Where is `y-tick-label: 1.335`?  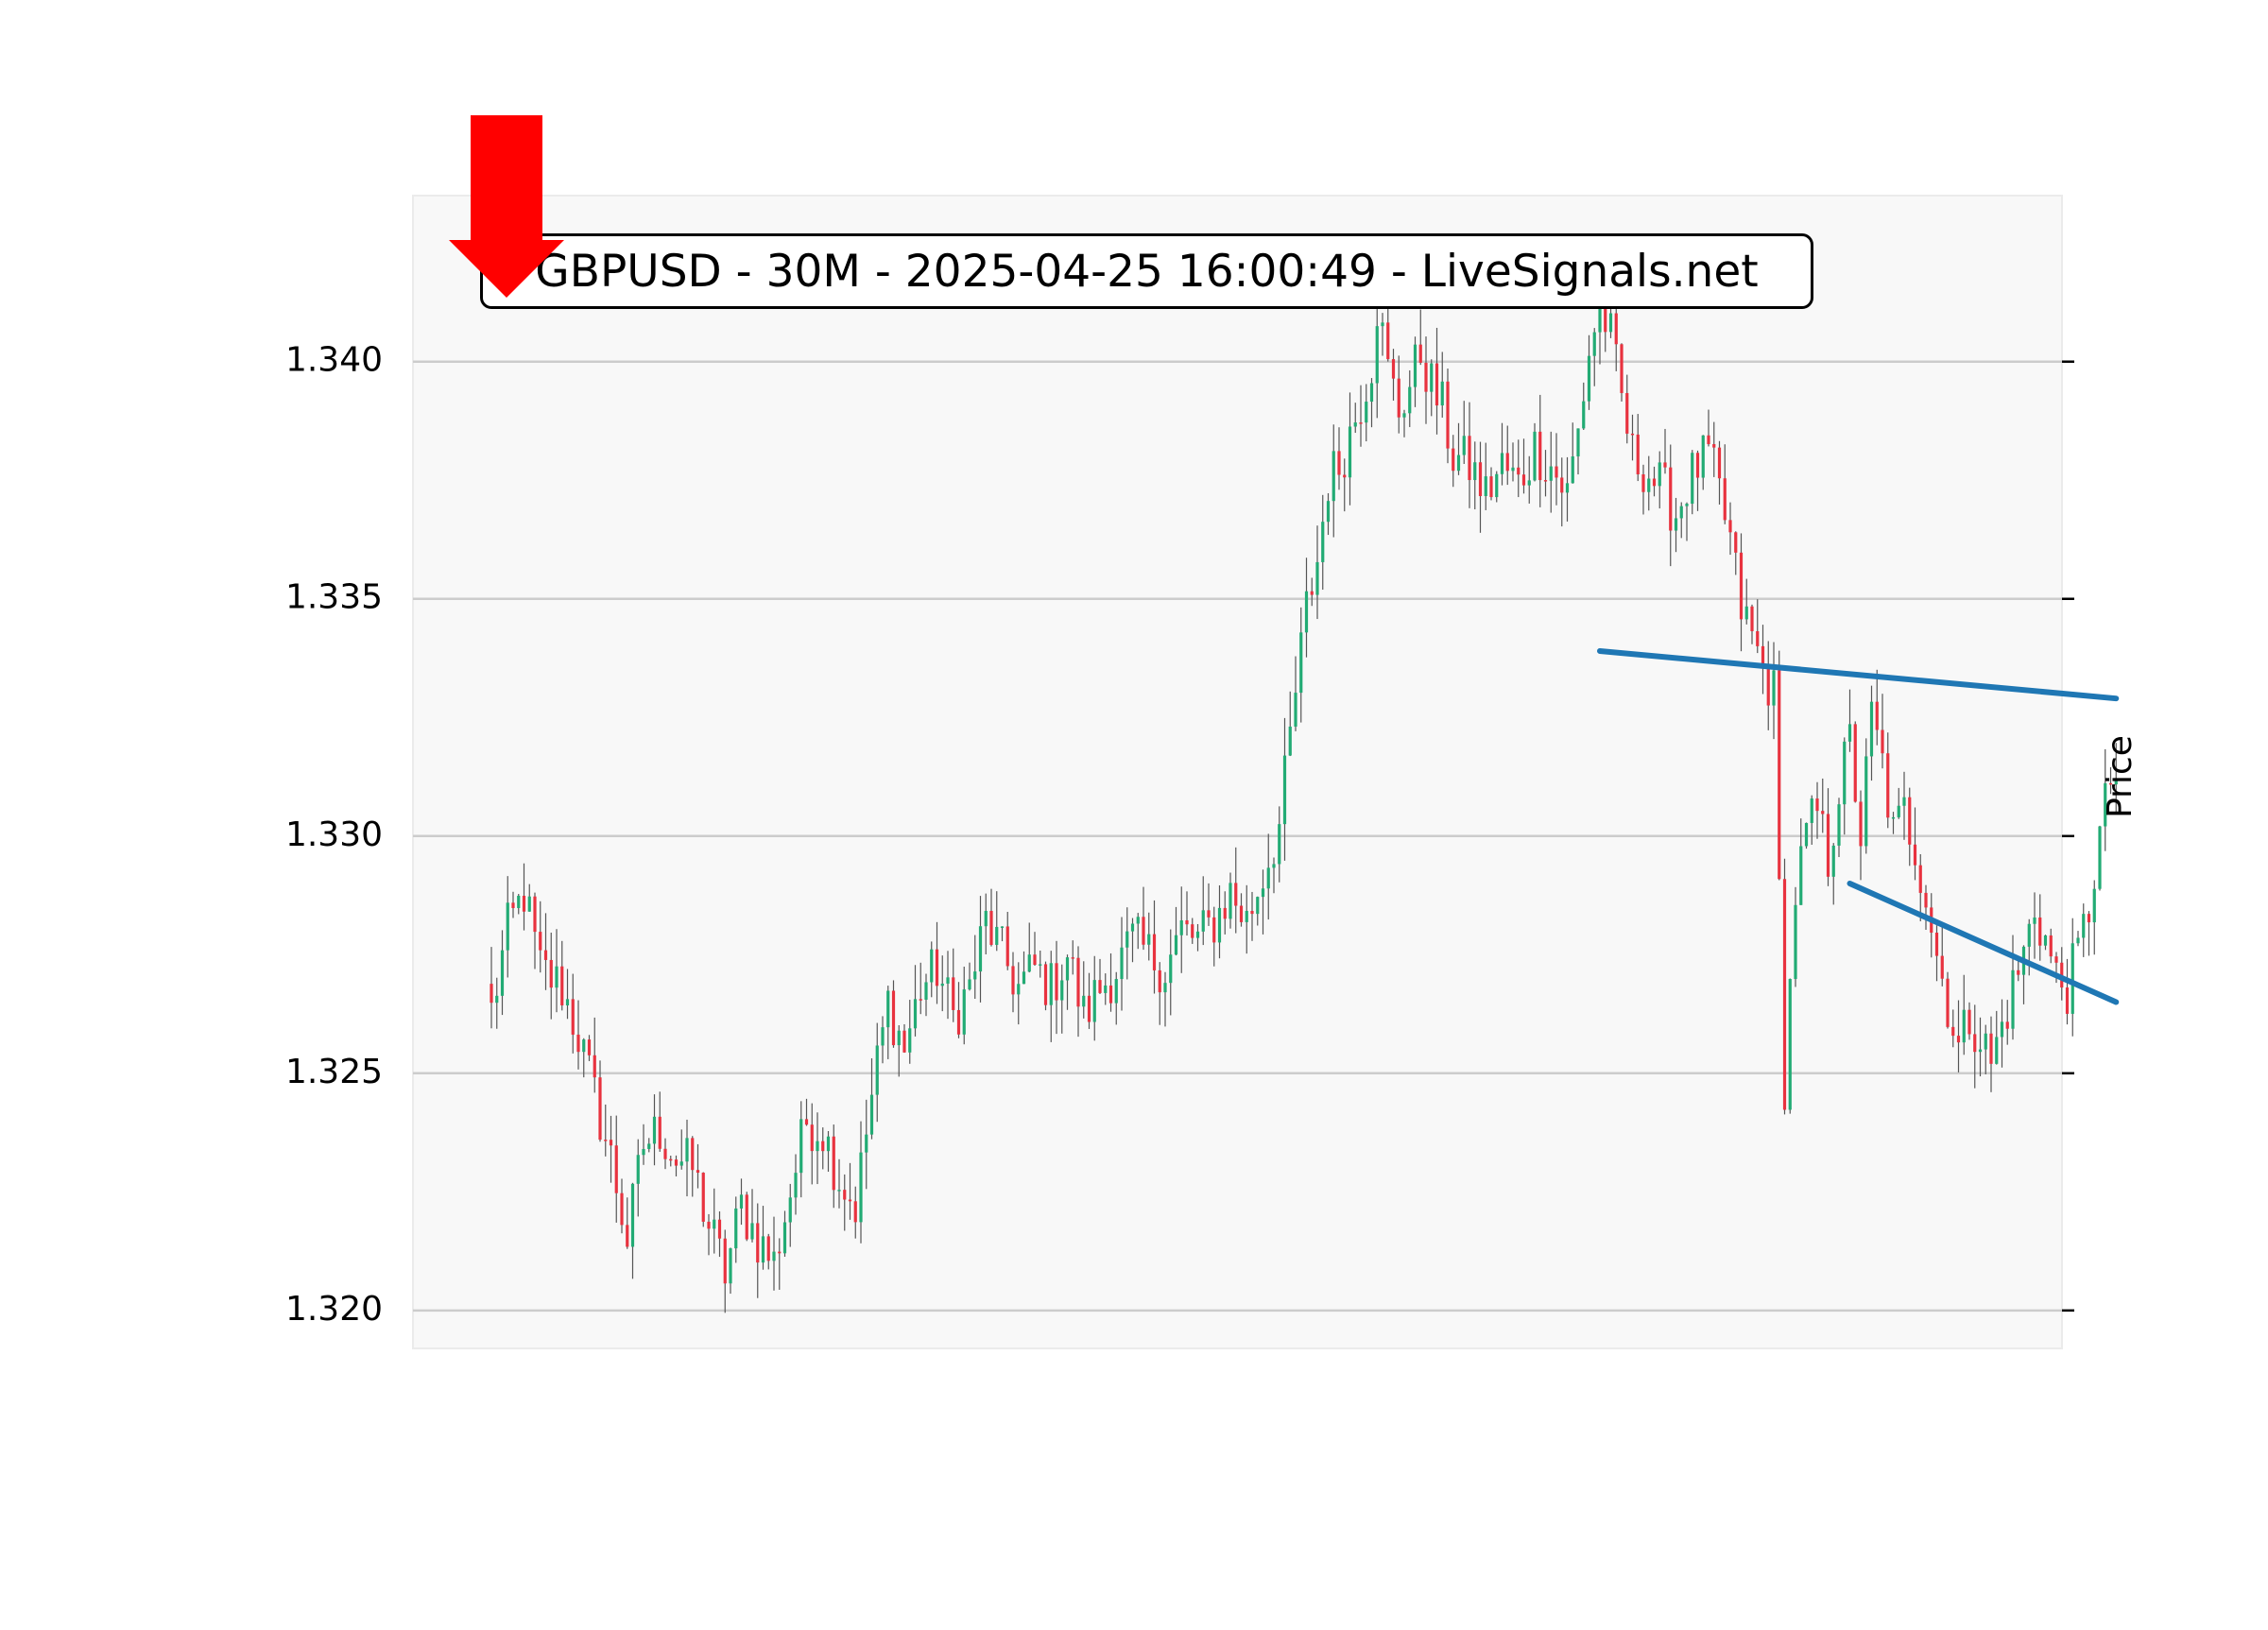
y-tick-label: 1.335 is located at coordinates (334, 598).